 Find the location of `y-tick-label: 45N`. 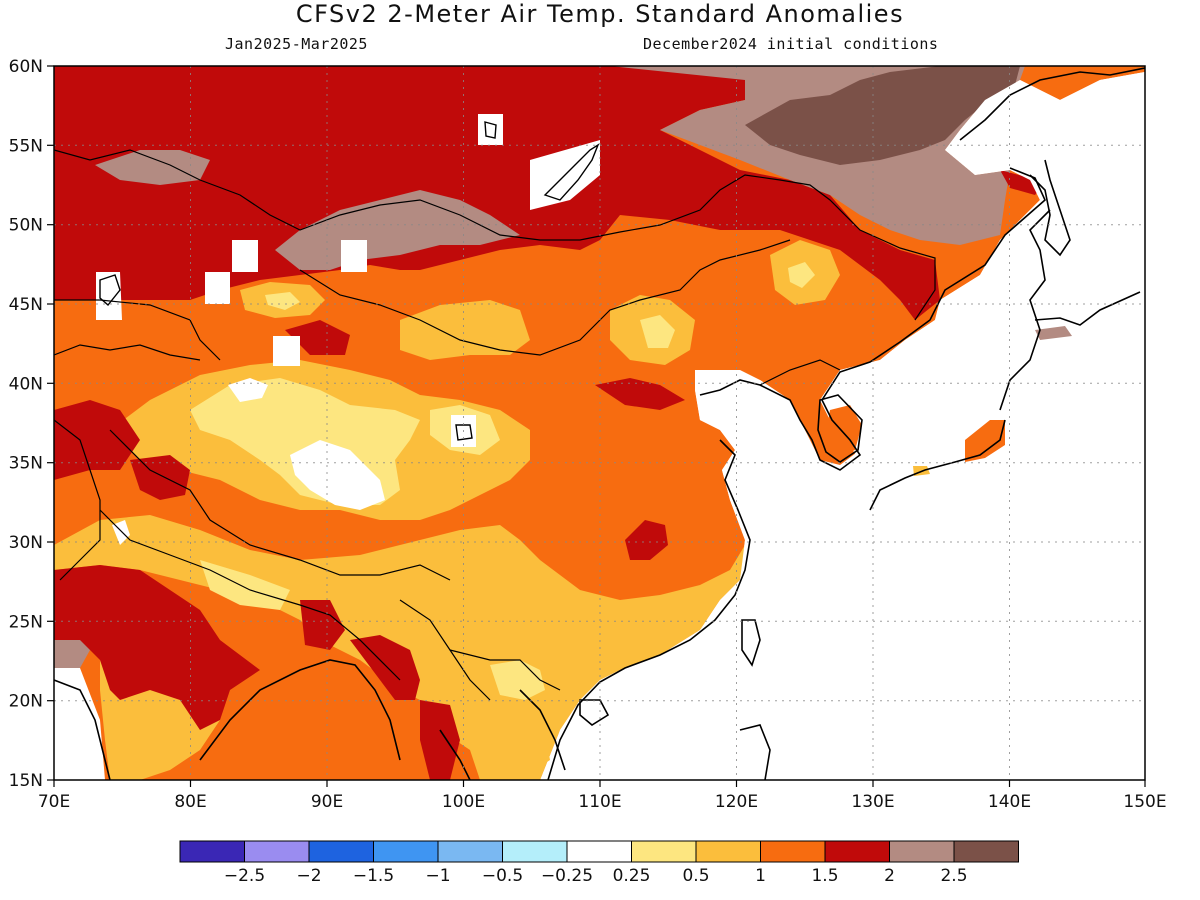

y-tick-label: 45N is located at coordinates (26, 305).